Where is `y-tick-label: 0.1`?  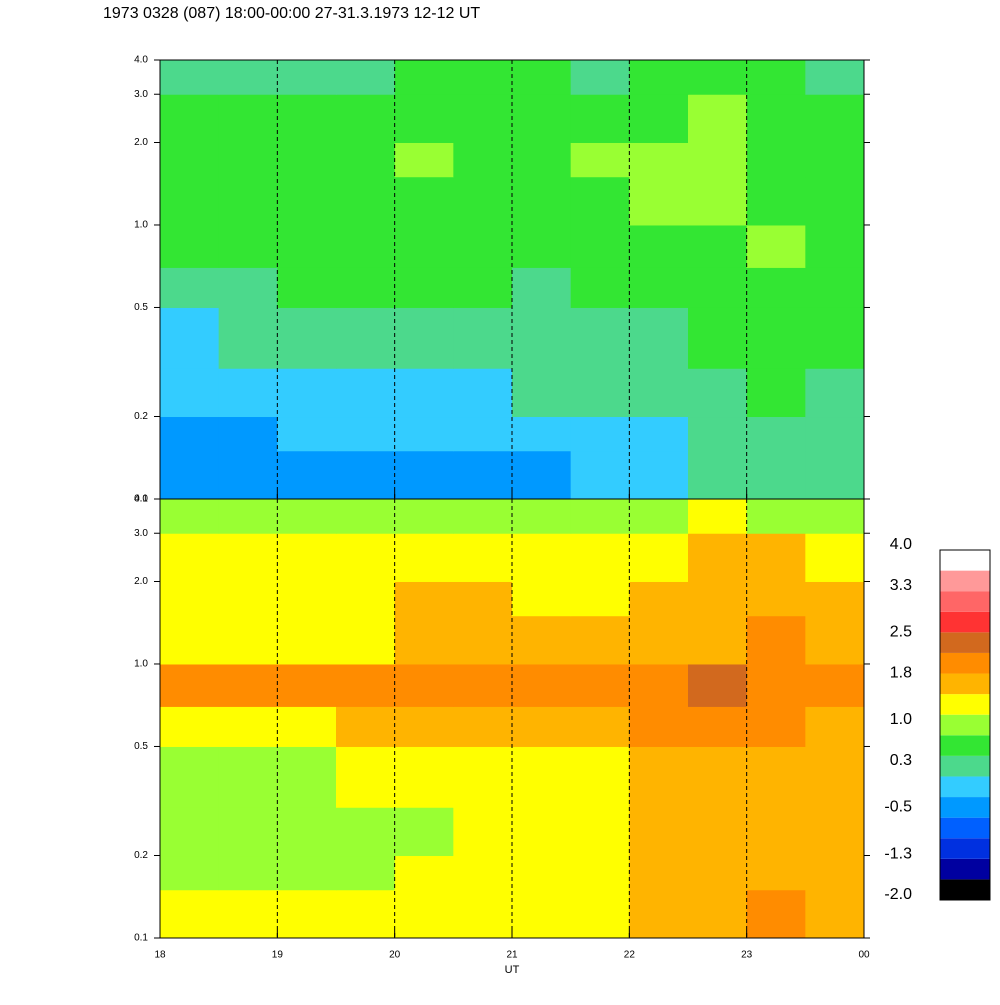 y-tick-label: 0.1 is located at coordinates (141, 938).